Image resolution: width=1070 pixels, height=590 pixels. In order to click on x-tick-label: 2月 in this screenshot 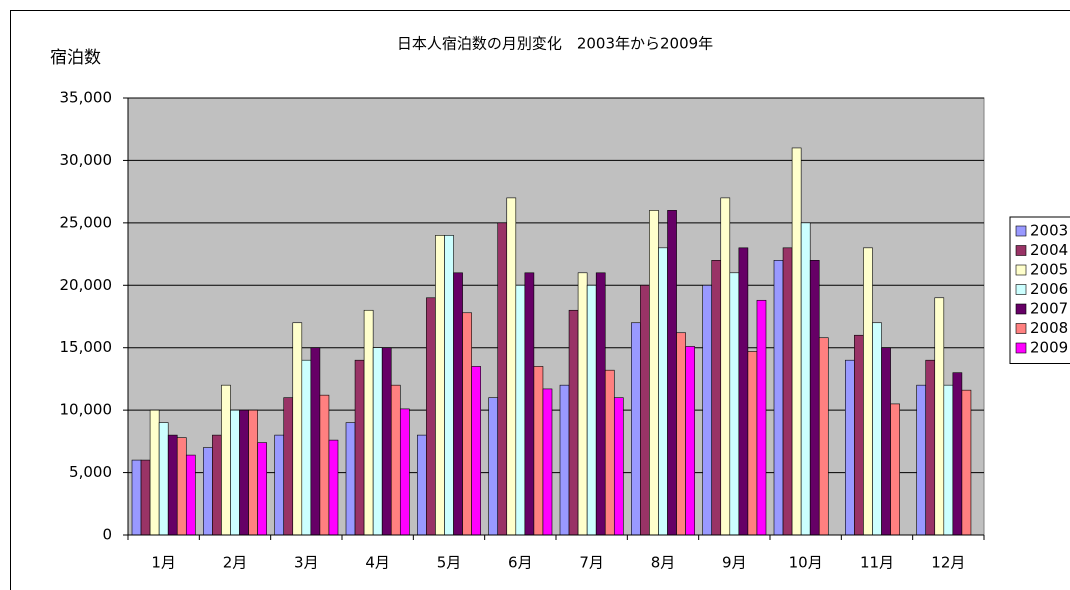, I will do `click(235, 563)`.